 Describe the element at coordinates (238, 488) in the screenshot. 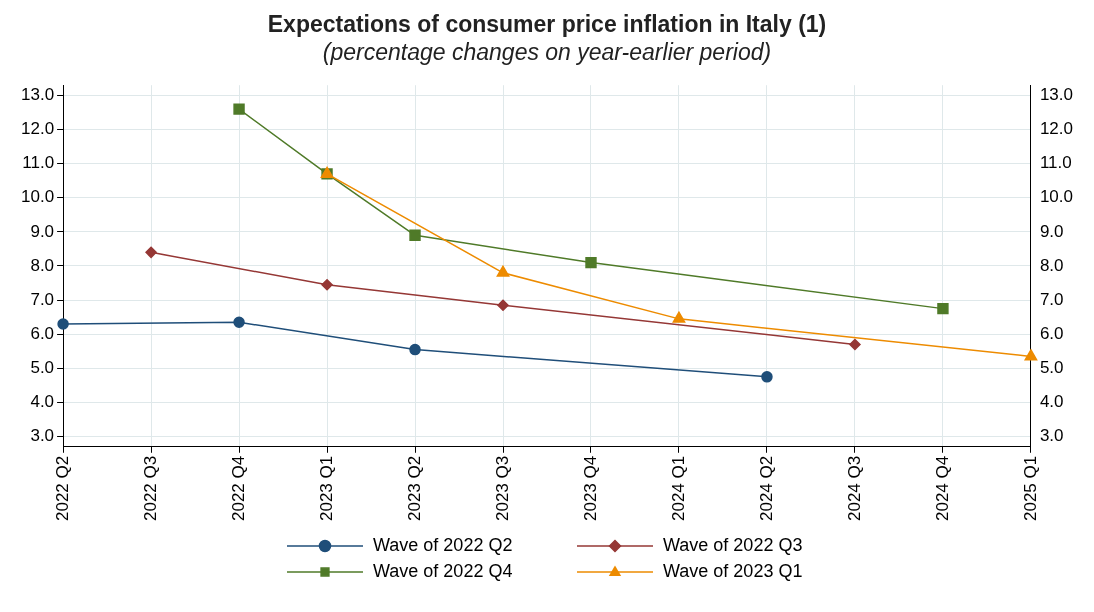

I see `x-tick-label: 2022 Q4` at that location.